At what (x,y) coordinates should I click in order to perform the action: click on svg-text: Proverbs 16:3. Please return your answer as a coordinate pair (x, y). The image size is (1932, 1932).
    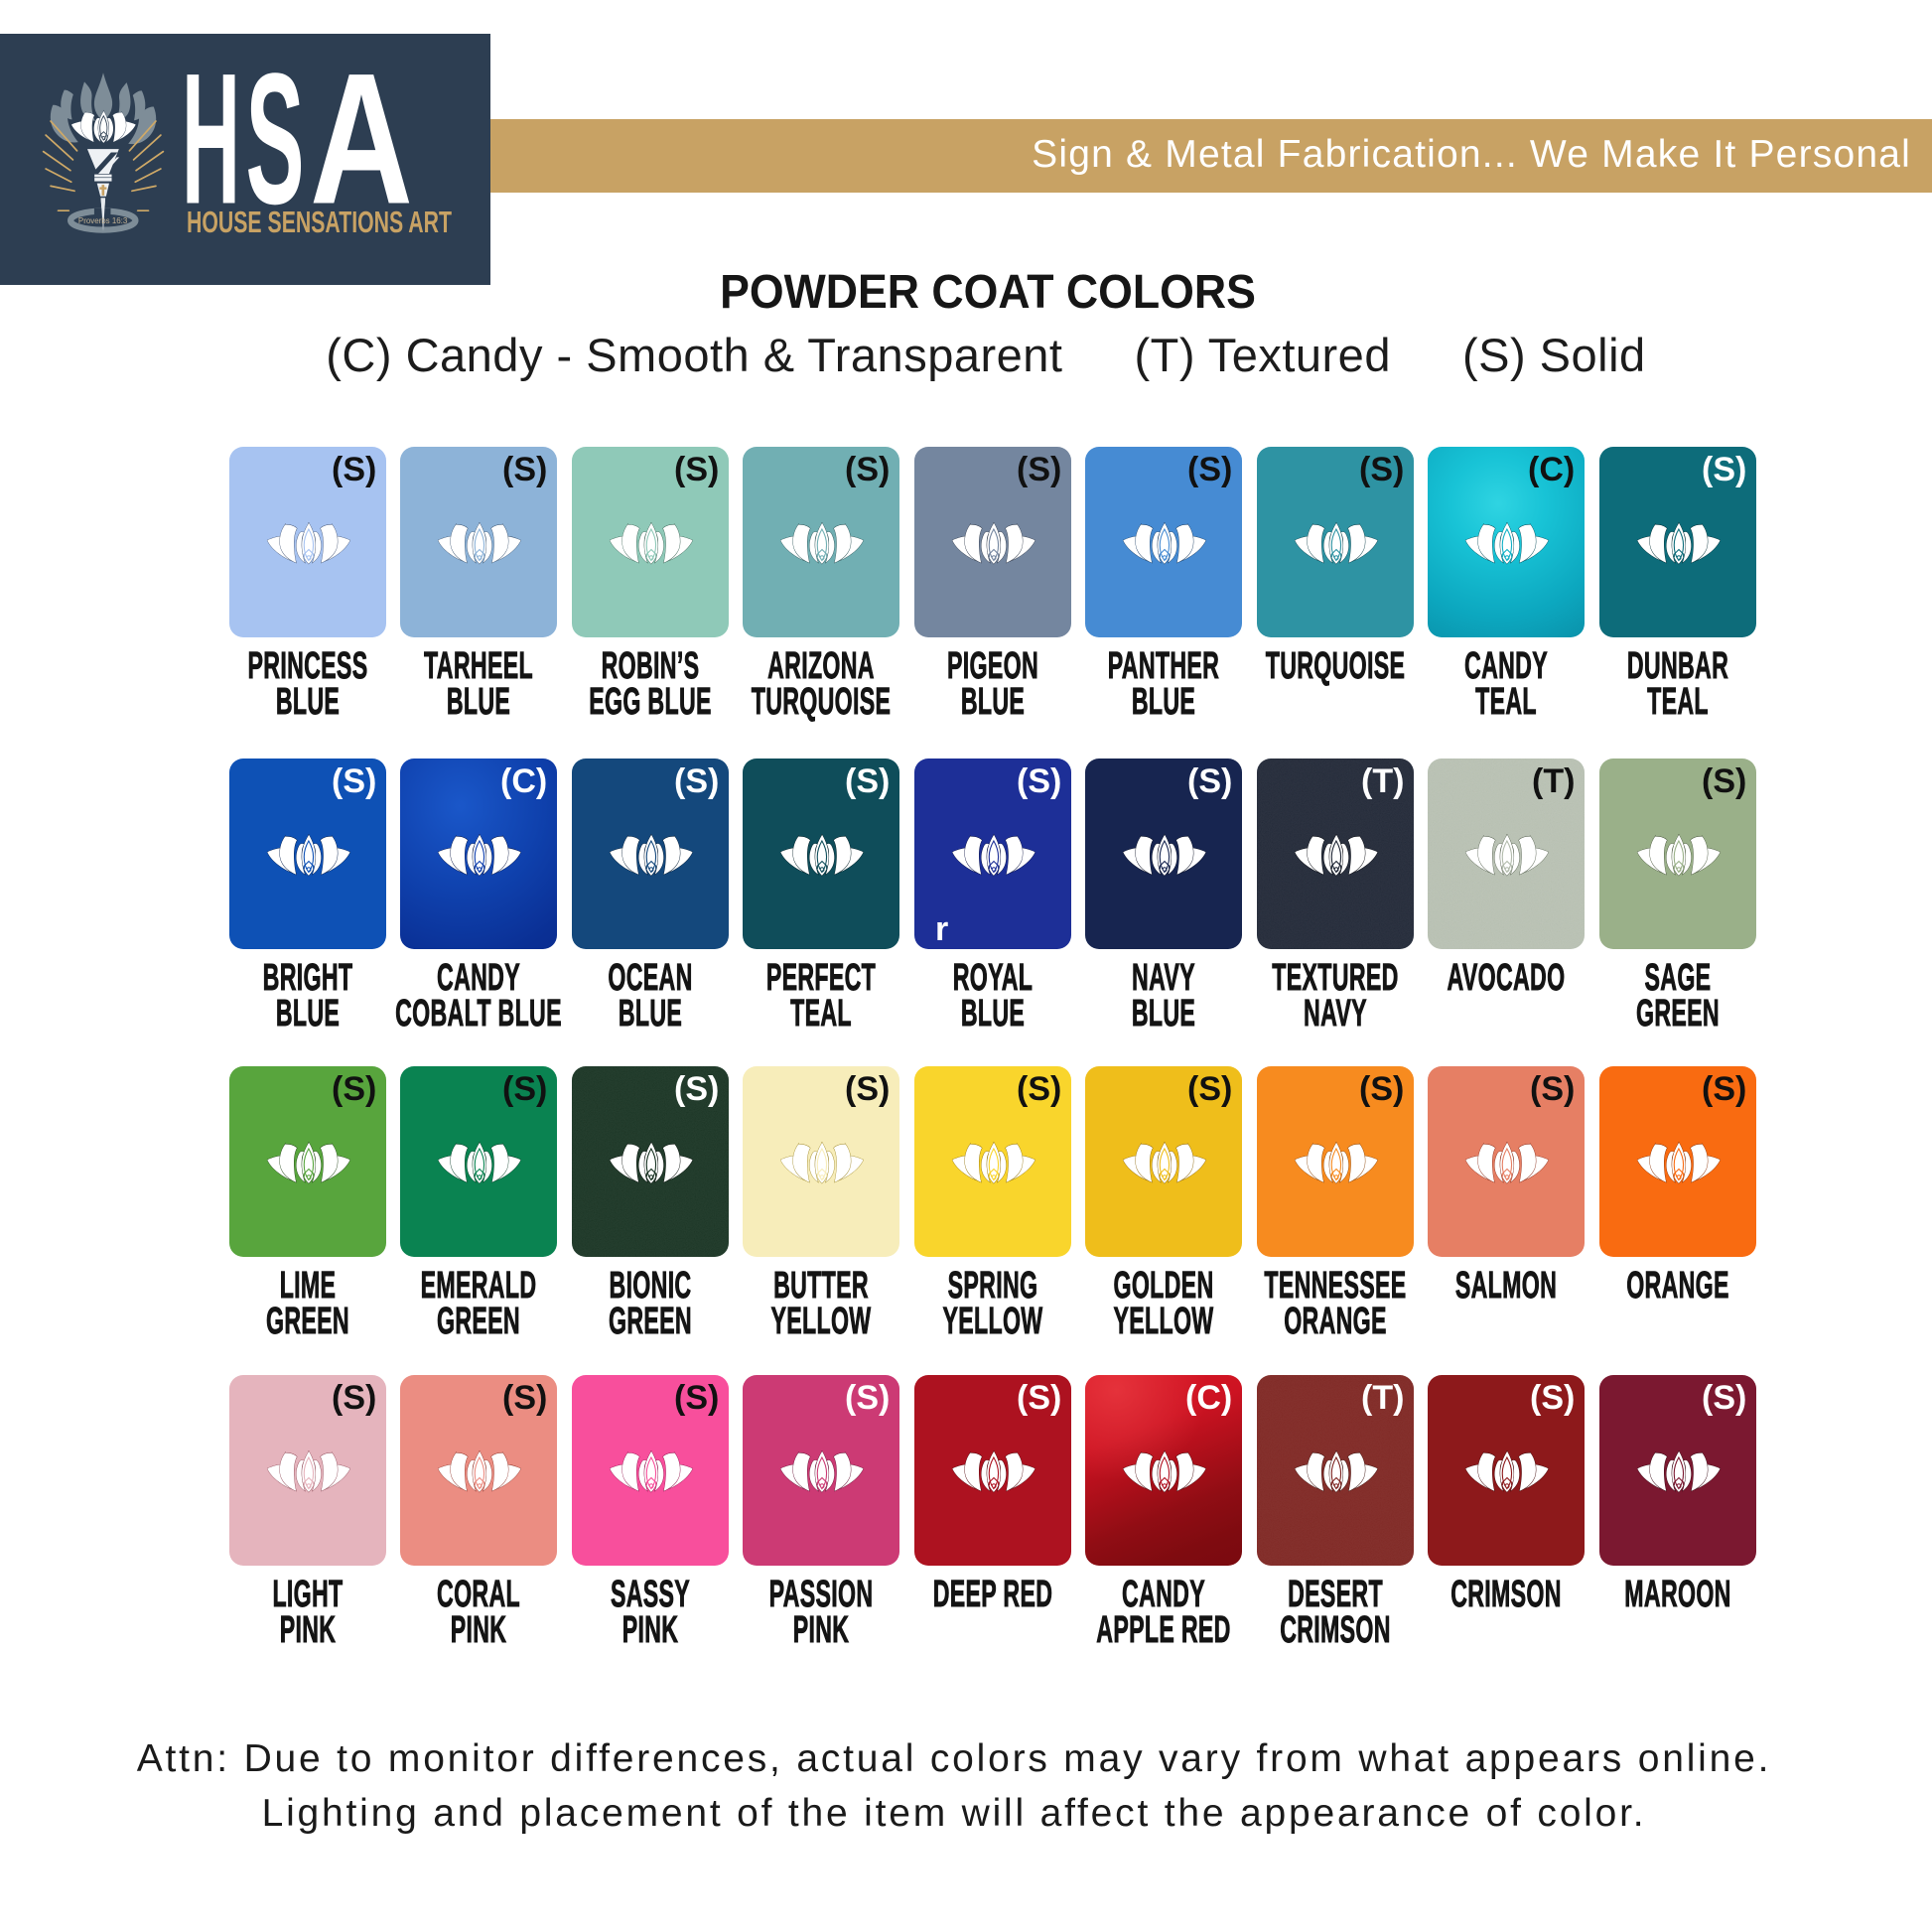
    Looking at the image, I should click on (103, 221).